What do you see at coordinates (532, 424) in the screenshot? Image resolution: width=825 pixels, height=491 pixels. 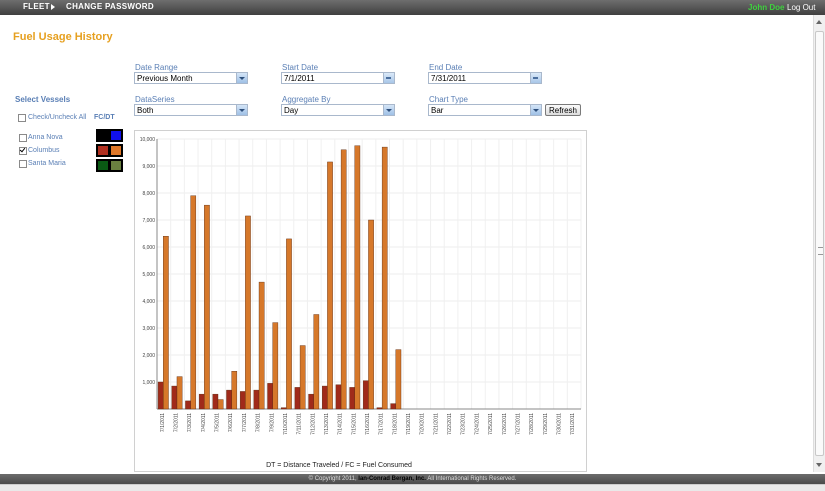 I see `x-tick-label: 7/28/2011` at bounding box center [532, 424].